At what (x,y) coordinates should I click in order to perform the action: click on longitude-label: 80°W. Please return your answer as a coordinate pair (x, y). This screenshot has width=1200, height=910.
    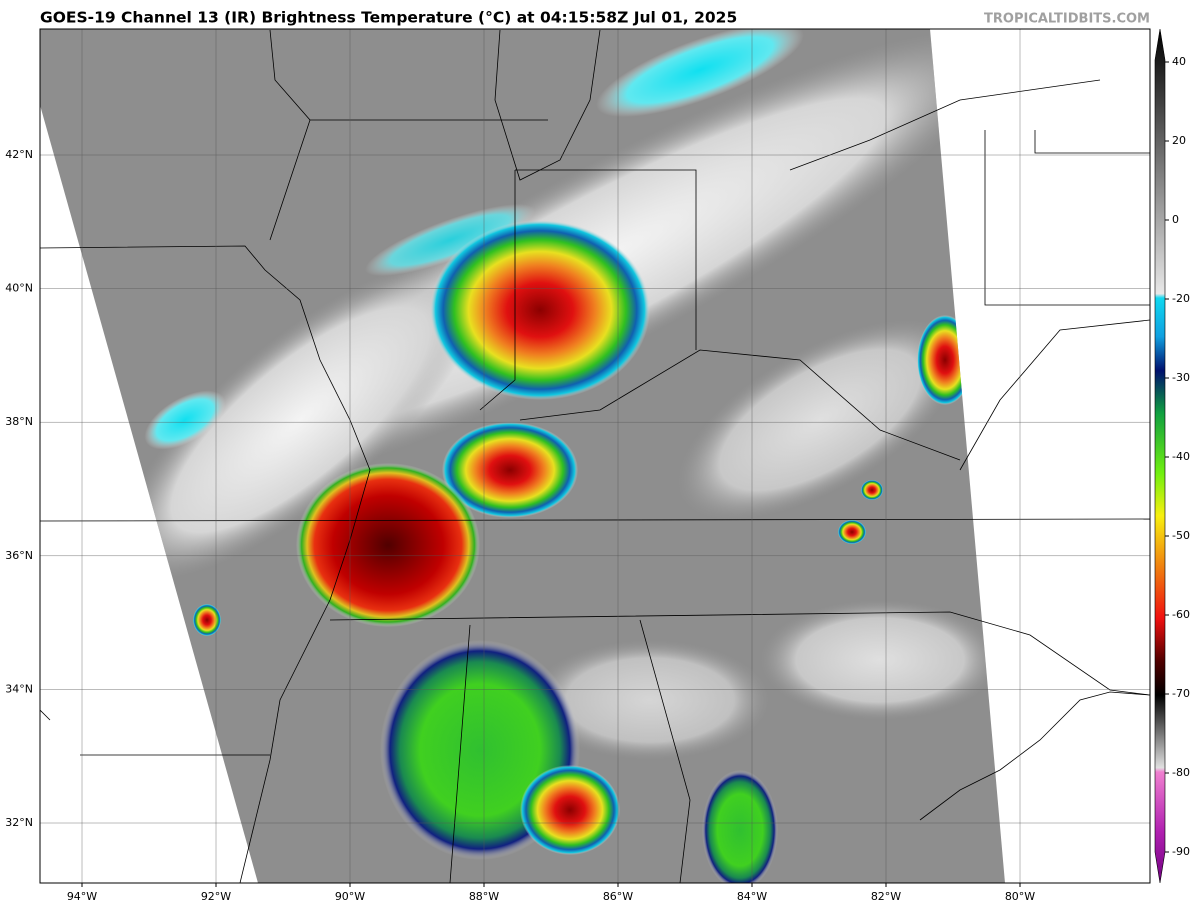
    Looking at the image, I should click on (1020, 896).